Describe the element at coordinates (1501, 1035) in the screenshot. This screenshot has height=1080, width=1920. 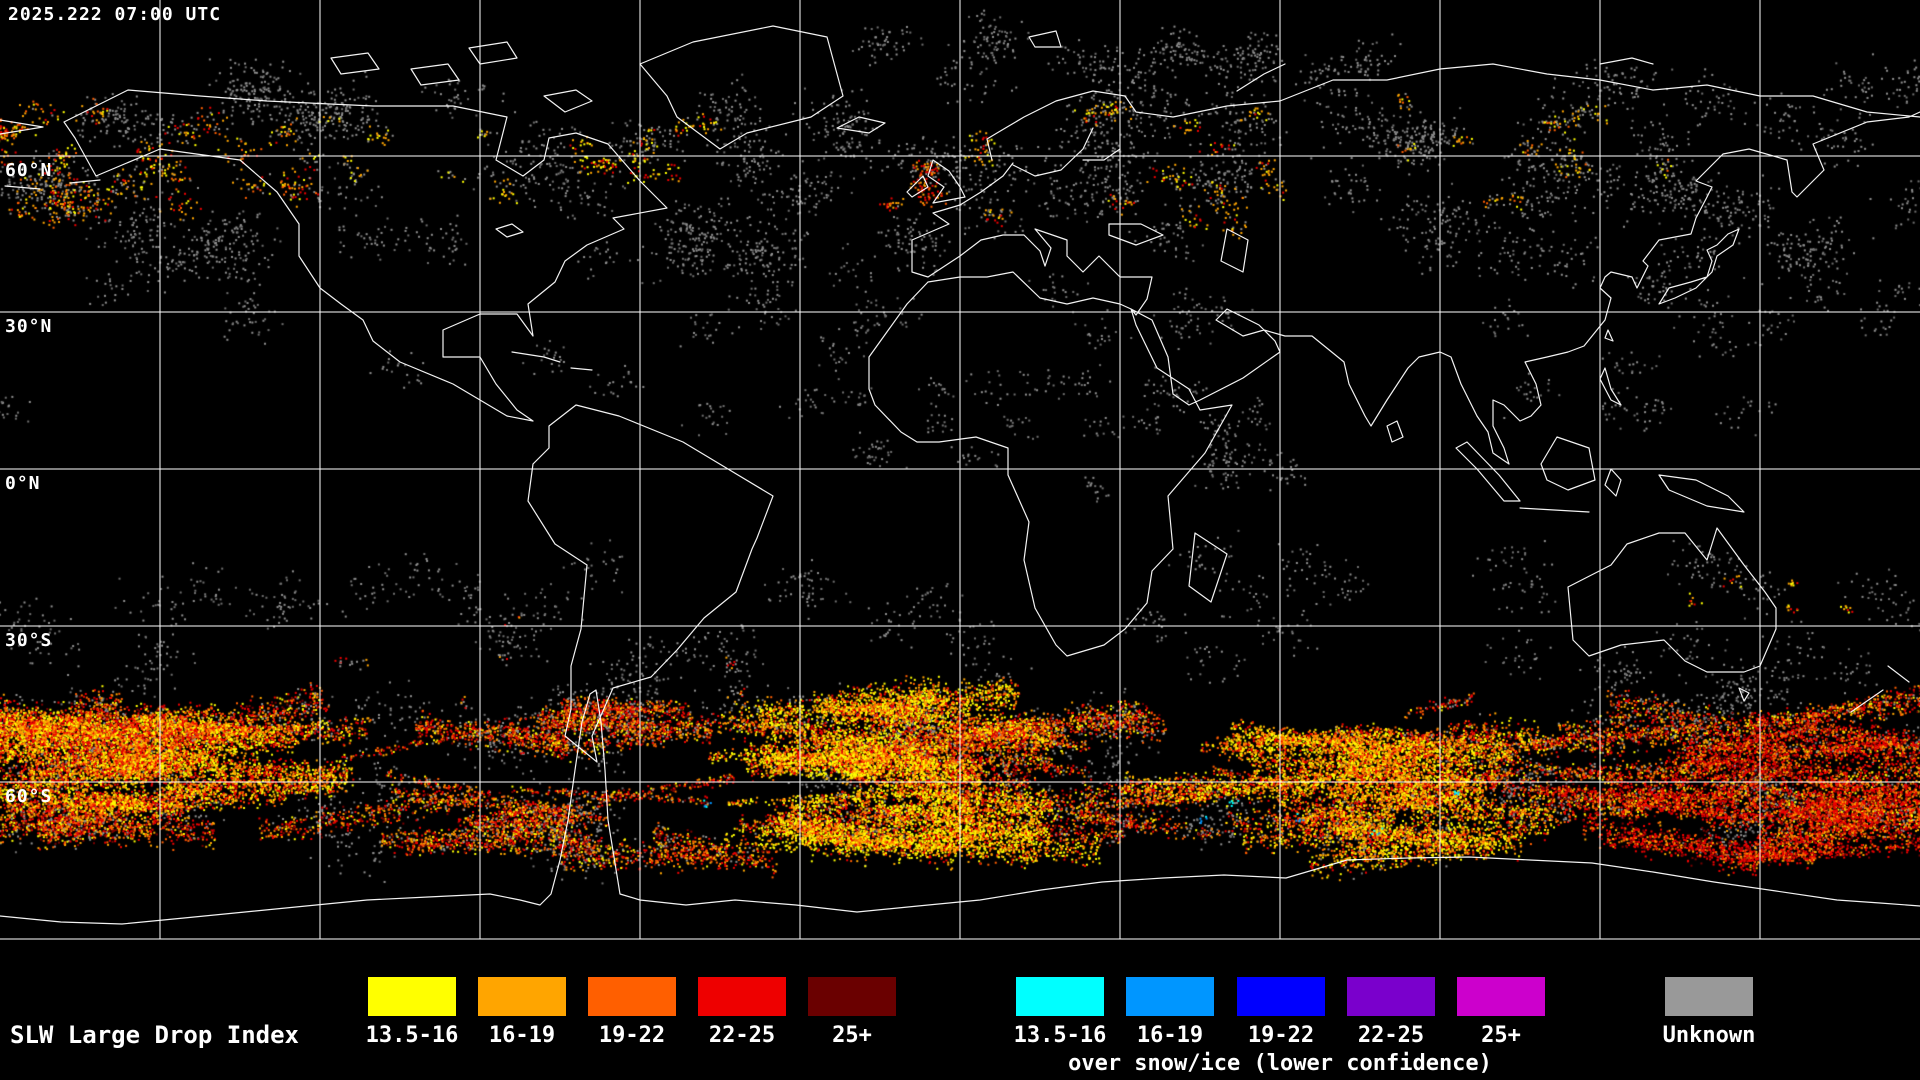
I see `legend-label-snowice-5: 25+` at that location.